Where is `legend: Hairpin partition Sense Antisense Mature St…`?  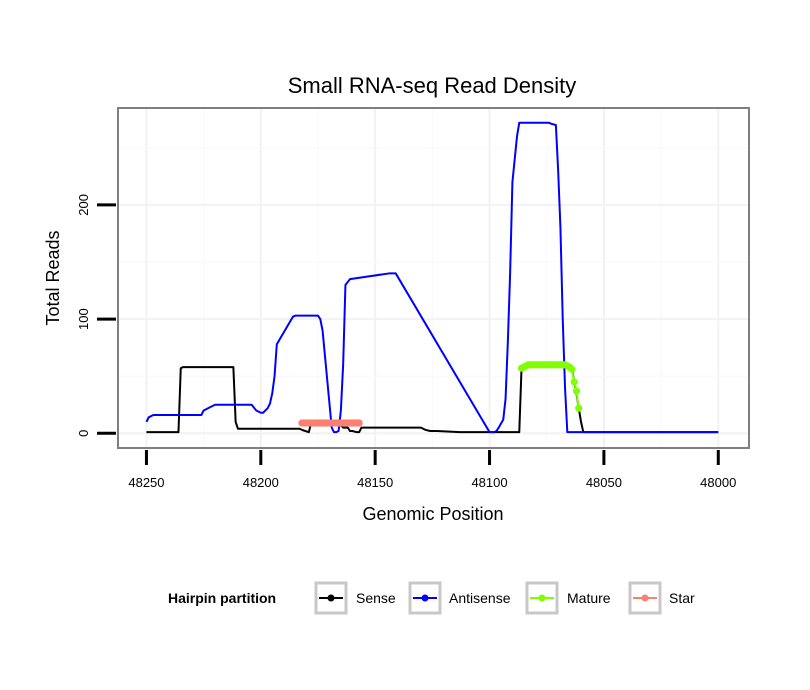 legend: Hairpin partition Sense Antisense Mature St… is located at coordinates (431, 598).